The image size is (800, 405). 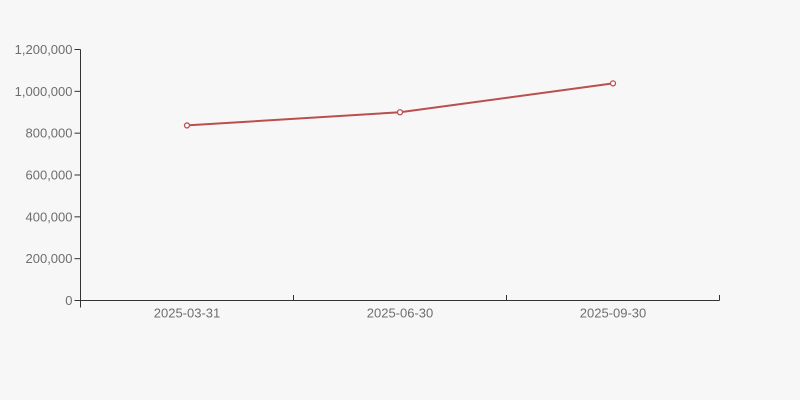 I want to click on y-axis-label: 800,000, so click(x=49, y=133).